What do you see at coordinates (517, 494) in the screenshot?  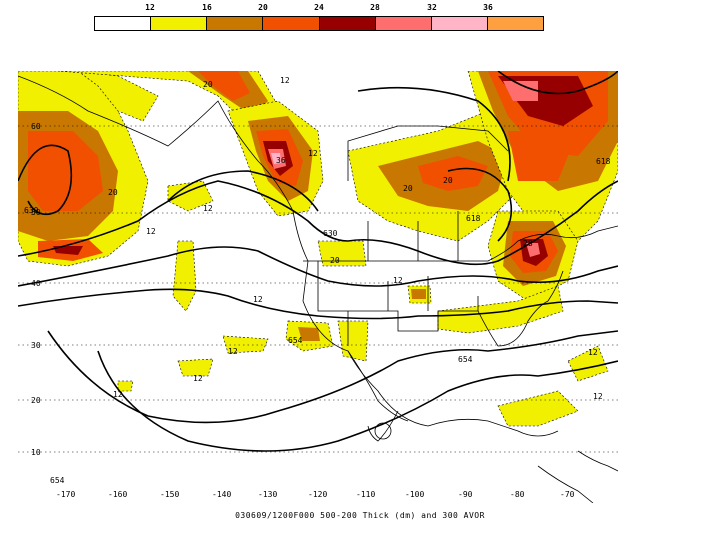 I see `lon-label: -80` at bounding box center [517, 494].